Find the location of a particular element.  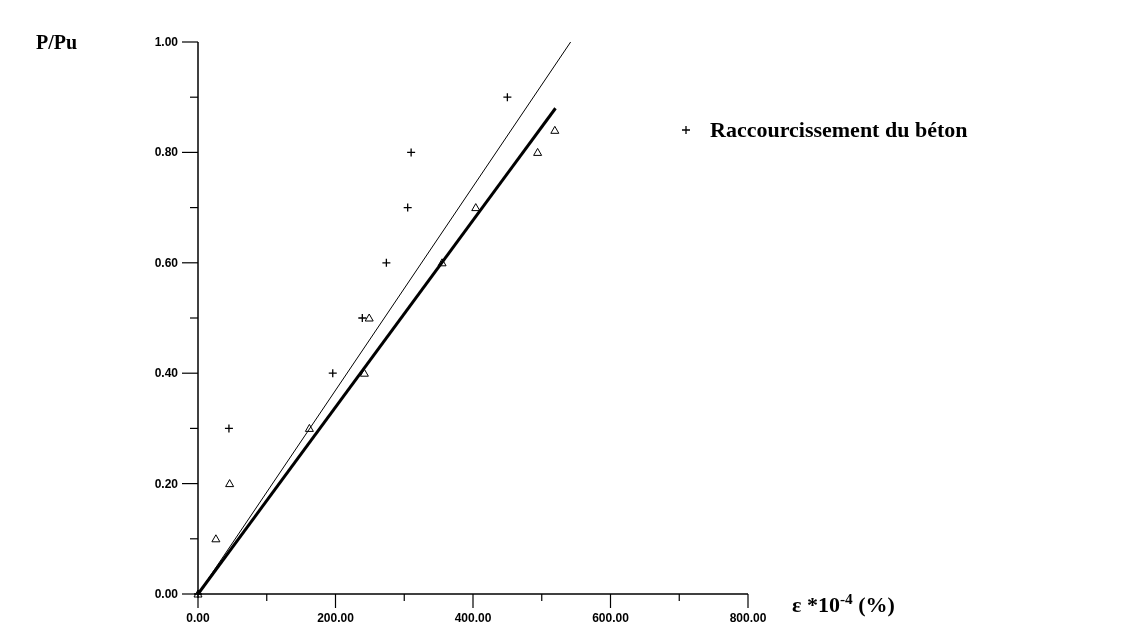

y-tick-label: 0.40 is located at coordinates (166, 373).